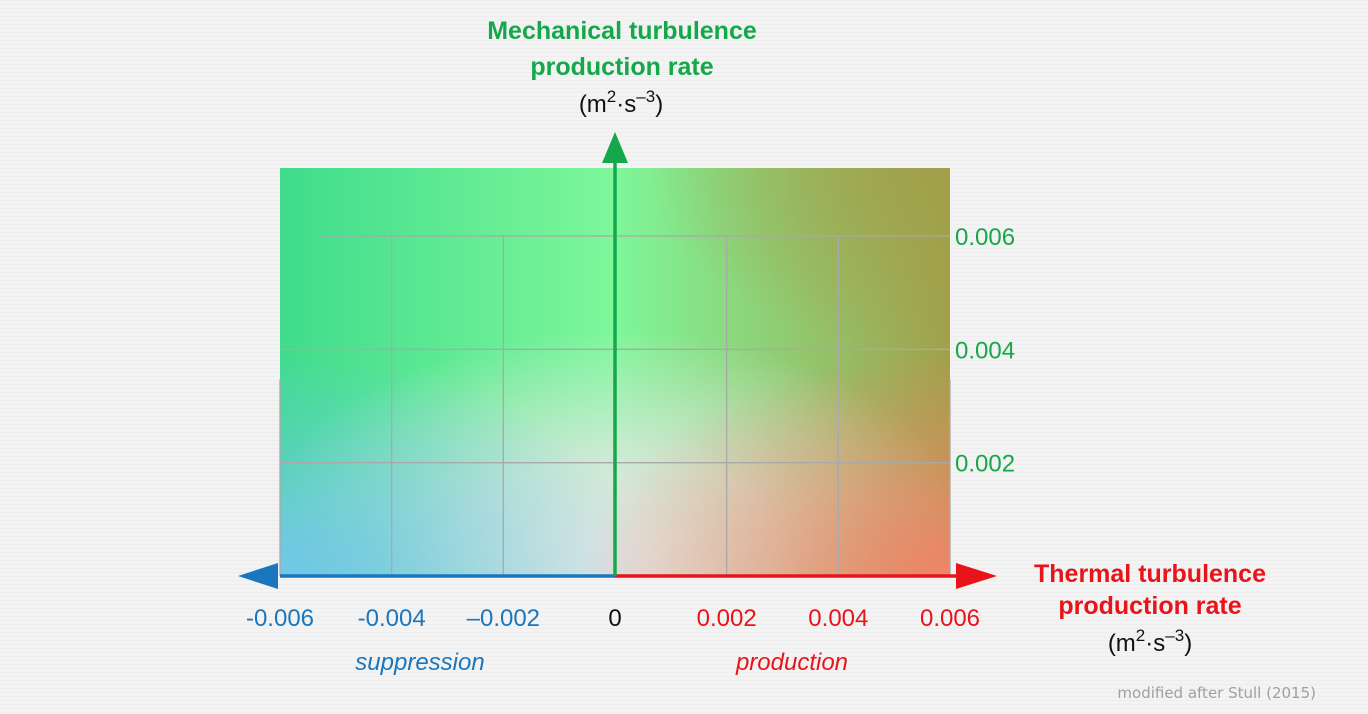 Image resolution: width=1368 pixels, height=714 pixels. I want to click on x-axis-units: (m2·s–3), so click(1150, 641).